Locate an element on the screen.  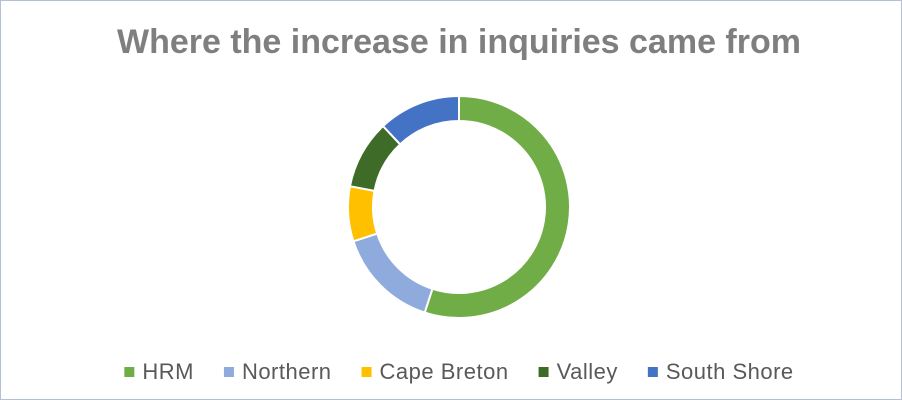
legend-label: Cape Breton is located at coordinates (444, 371).